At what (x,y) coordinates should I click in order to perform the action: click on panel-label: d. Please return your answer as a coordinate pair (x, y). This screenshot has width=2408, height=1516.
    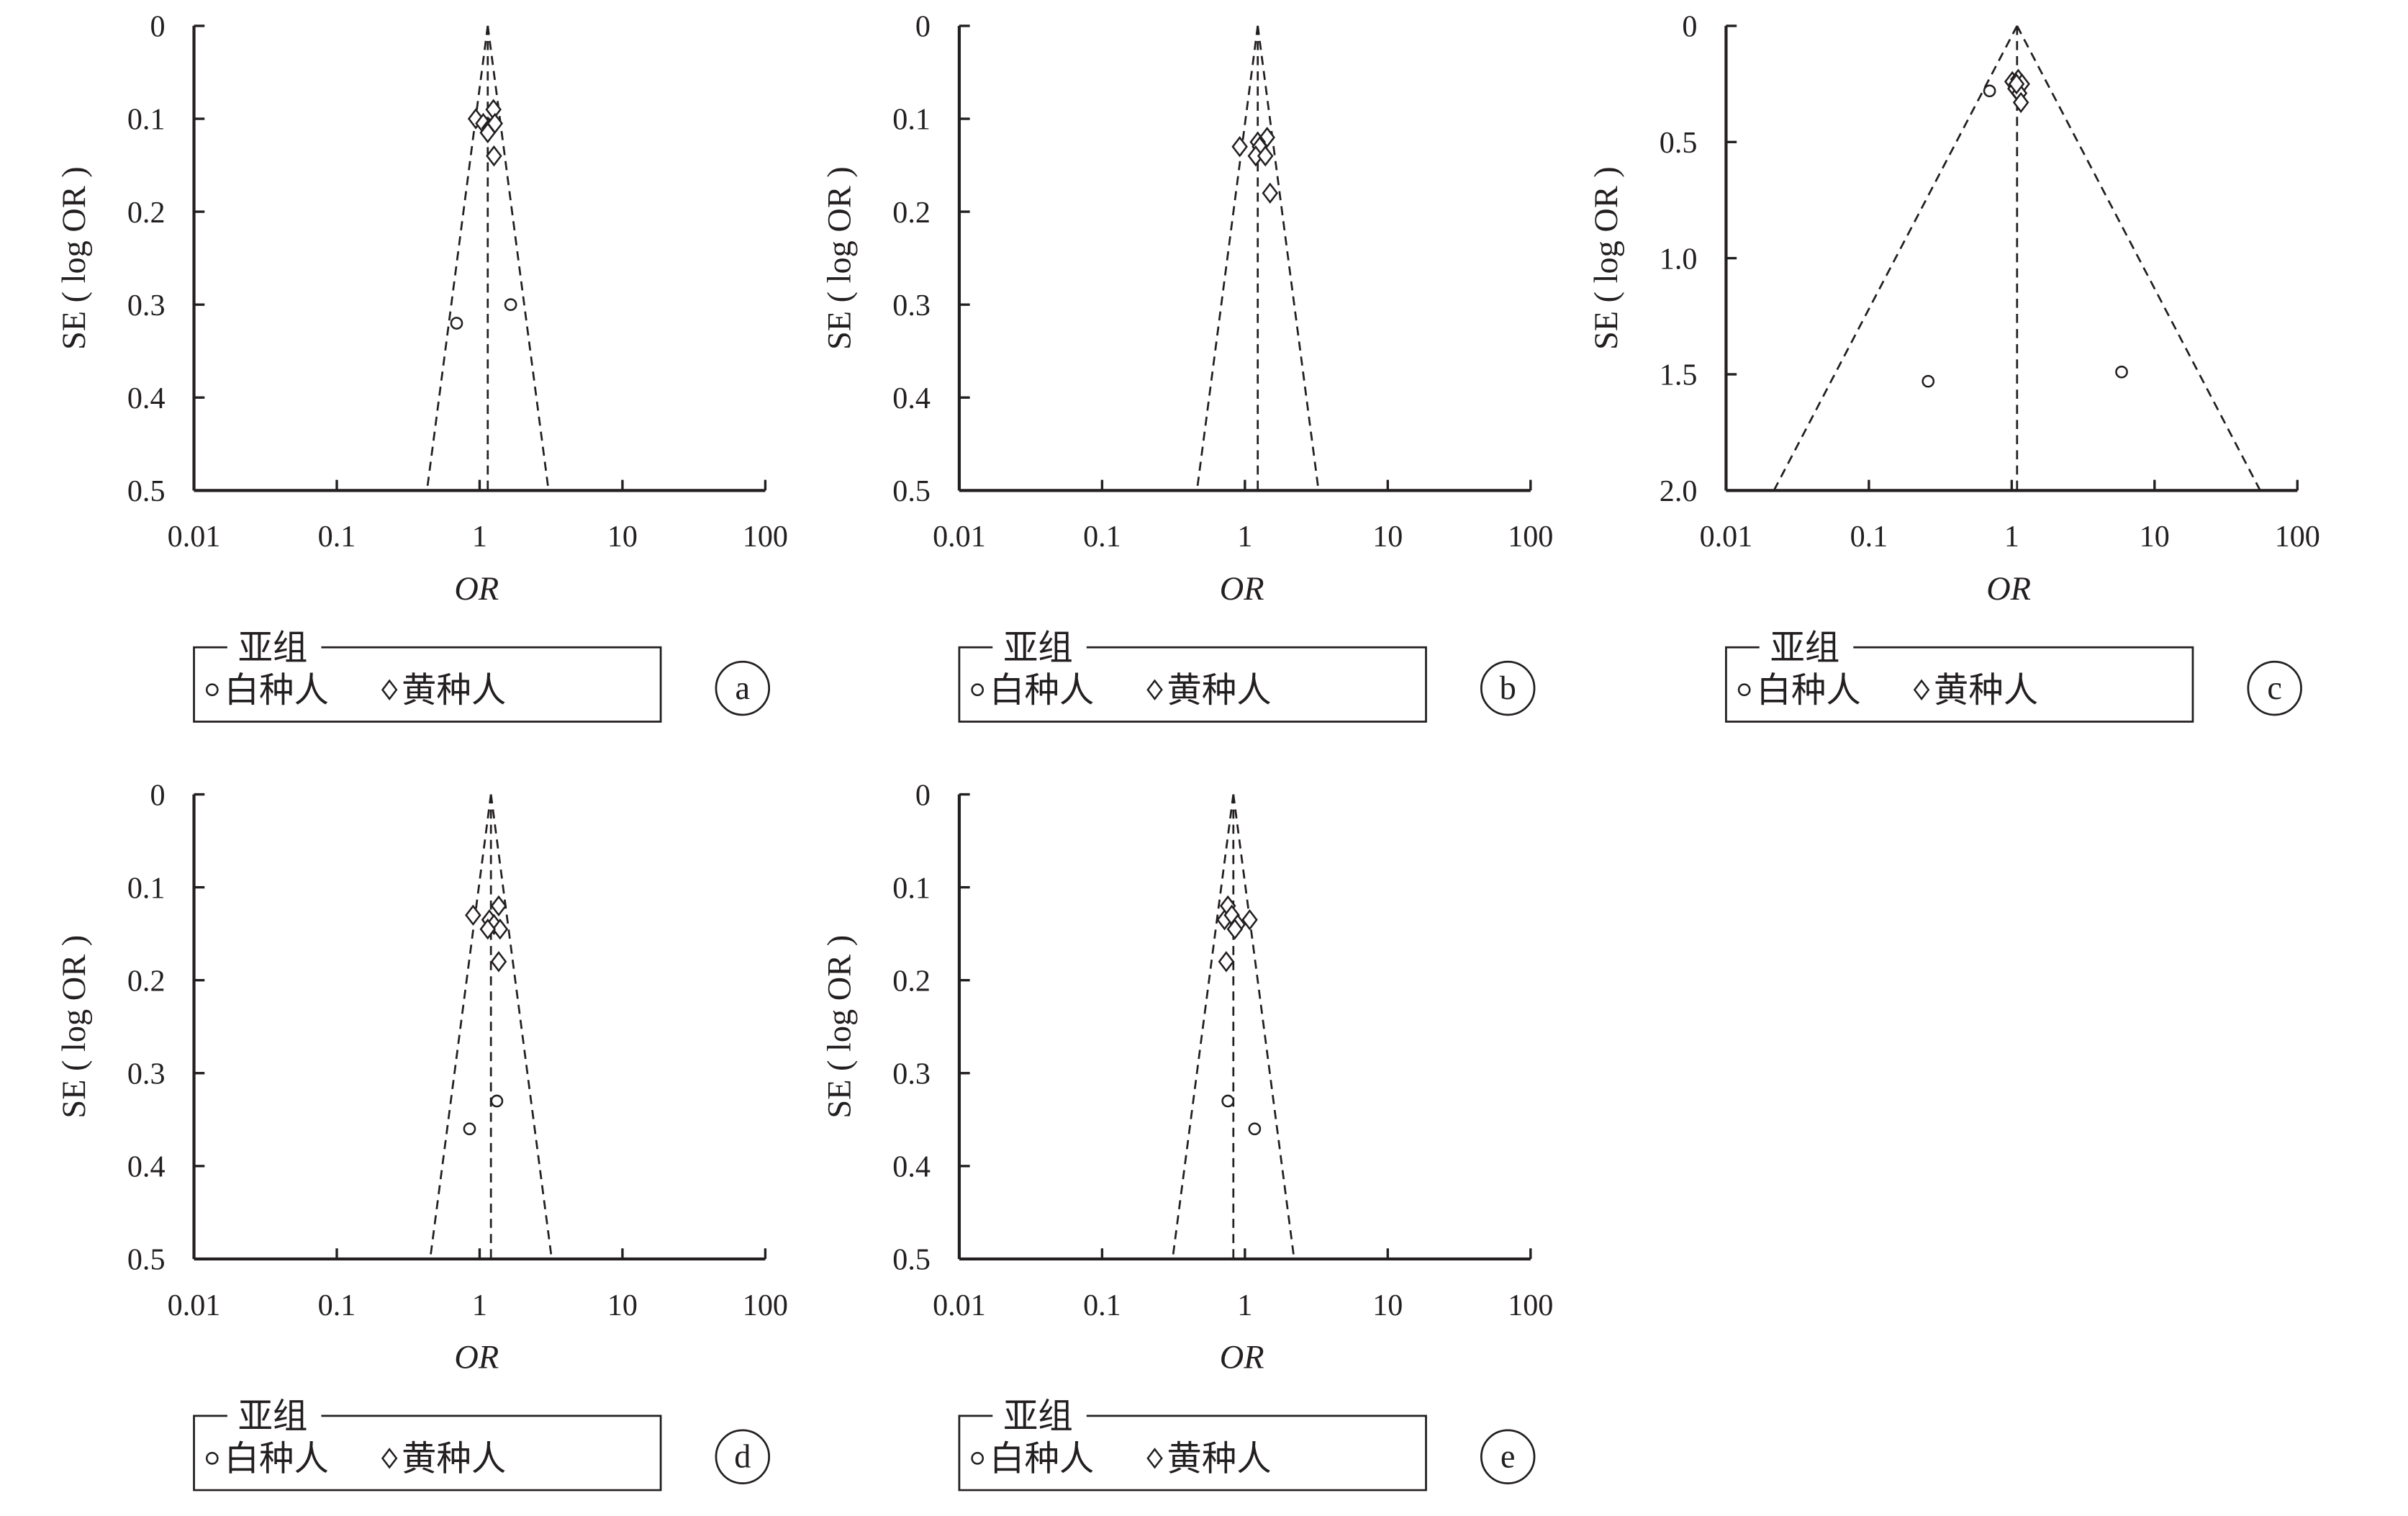
    Looking at the image, I should click on (742, 1457).